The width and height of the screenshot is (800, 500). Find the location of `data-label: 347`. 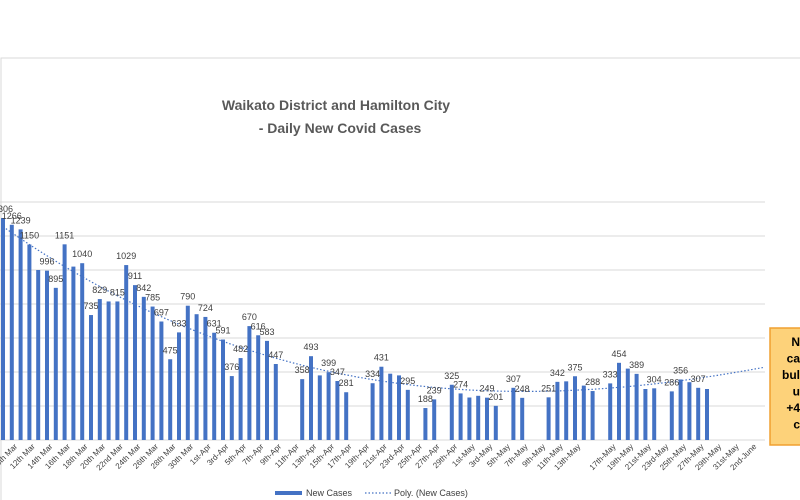

data-label: 347 is located at coordinates (337, 372).